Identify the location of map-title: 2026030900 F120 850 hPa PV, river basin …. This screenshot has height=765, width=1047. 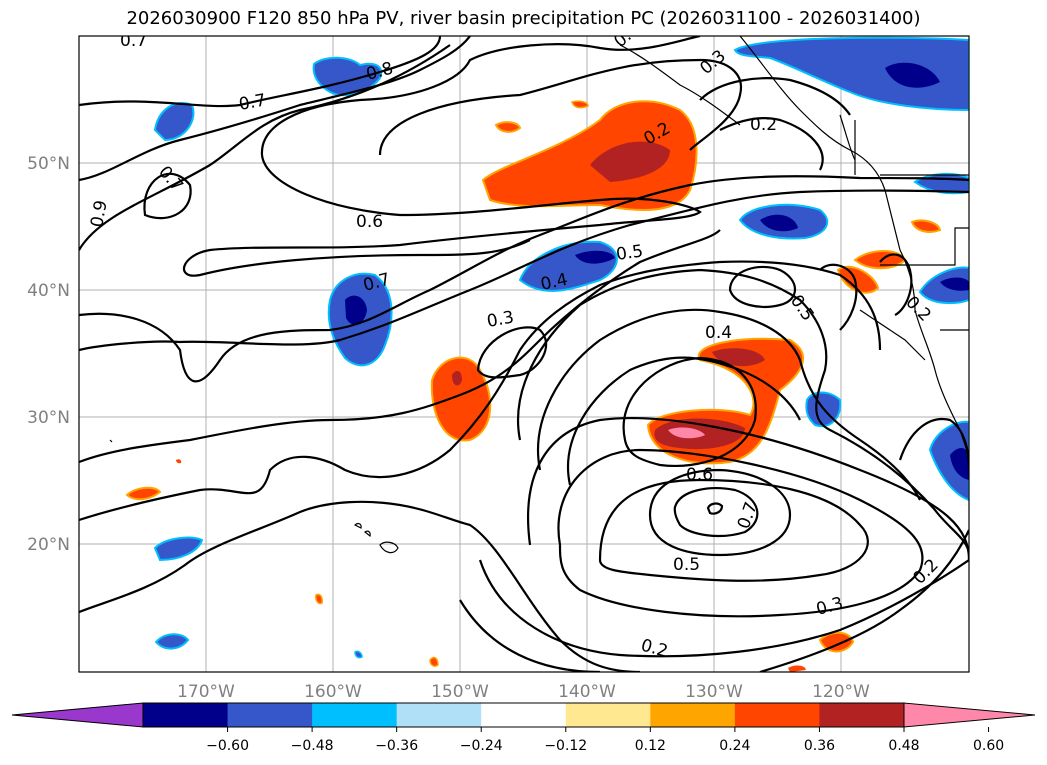
(523, 18).